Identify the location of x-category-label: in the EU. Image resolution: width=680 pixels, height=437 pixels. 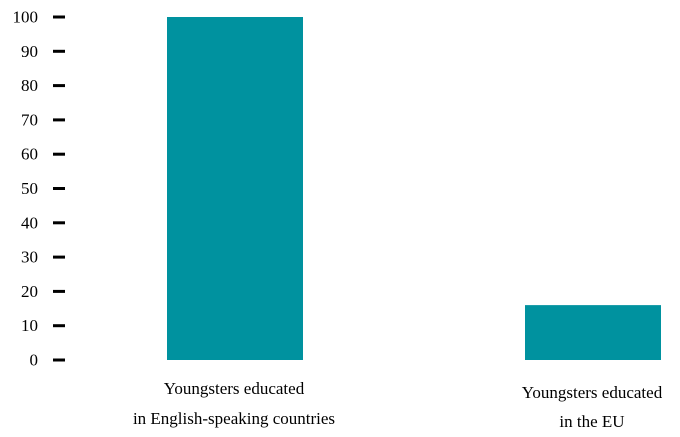
(591, 421).